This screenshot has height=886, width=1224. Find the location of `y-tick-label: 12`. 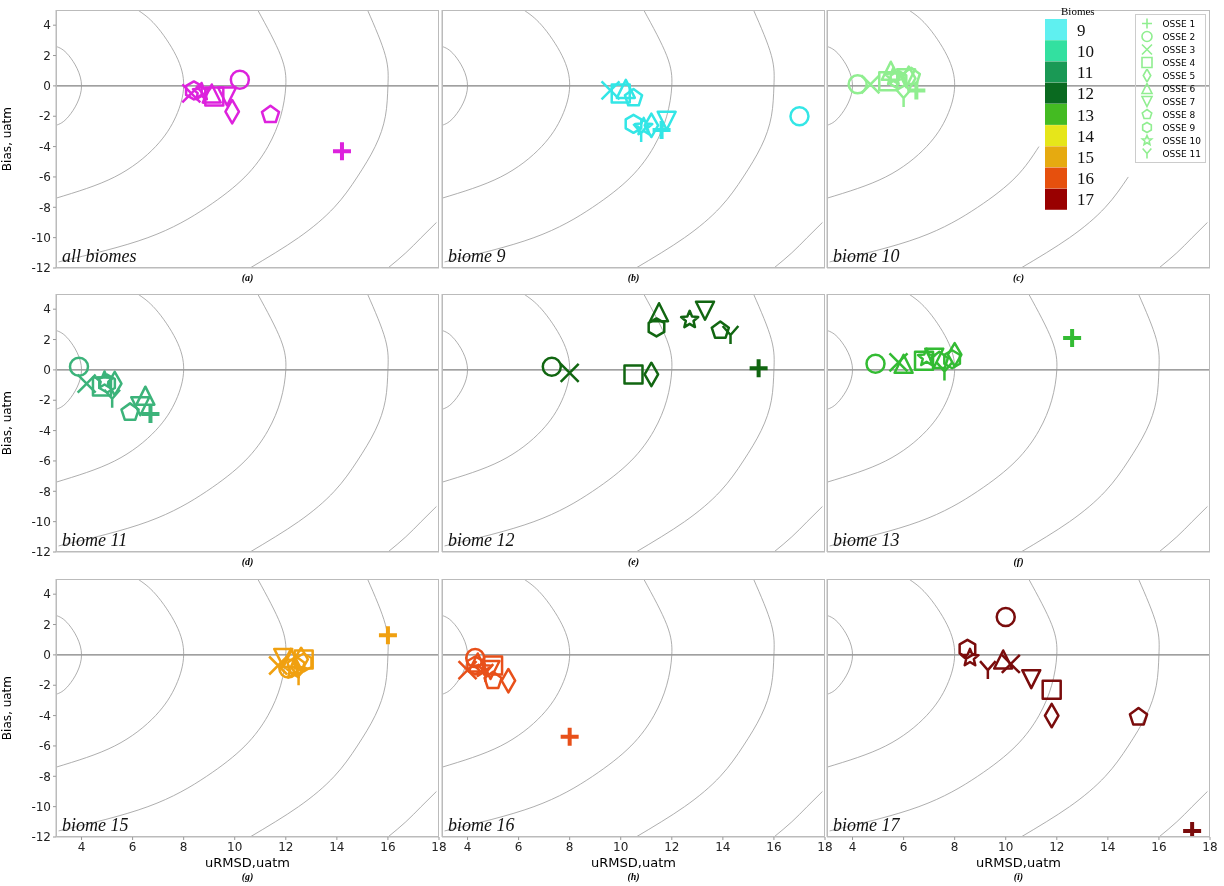

y-tick-label: 12 is located at coordinates (1085, 94).